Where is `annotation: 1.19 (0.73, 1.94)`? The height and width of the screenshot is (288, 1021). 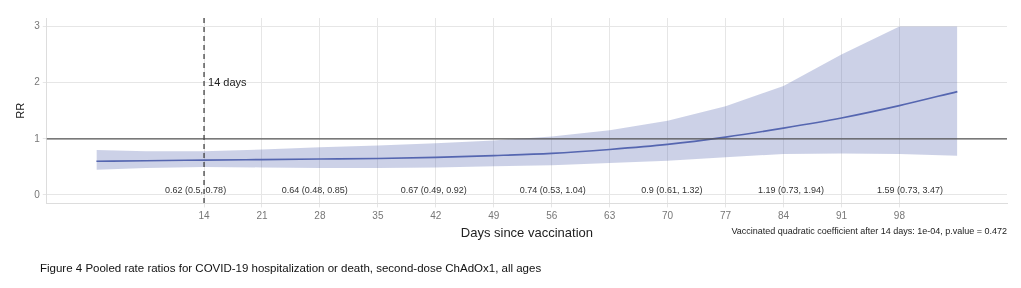 annotation: 1.19 (0.73, 1.94) is located at coordinates (790, 190).